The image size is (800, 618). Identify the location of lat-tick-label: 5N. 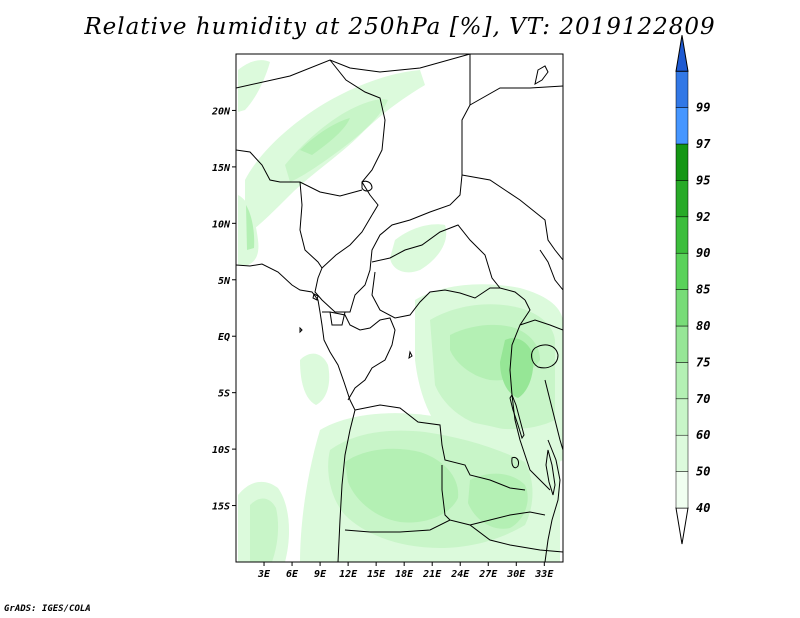
(224, 281).